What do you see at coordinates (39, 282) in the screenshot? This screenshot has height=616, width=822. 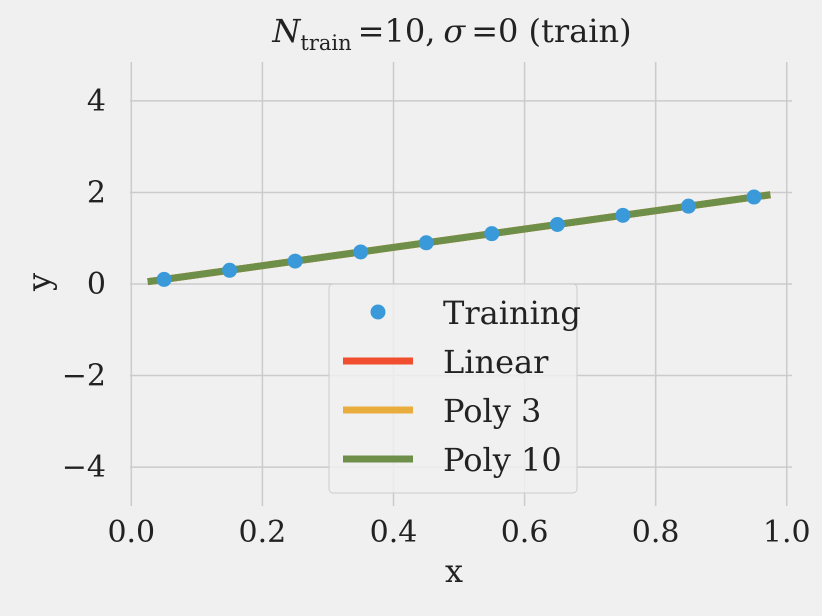 I see `y-axis-label: y` at bounding box center [39, 282].